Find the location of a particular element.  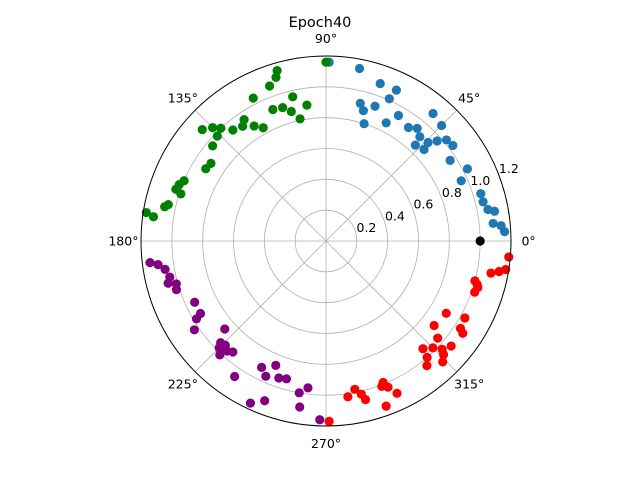

theta-tick-label: 90° is located at coordinates (326, 38).